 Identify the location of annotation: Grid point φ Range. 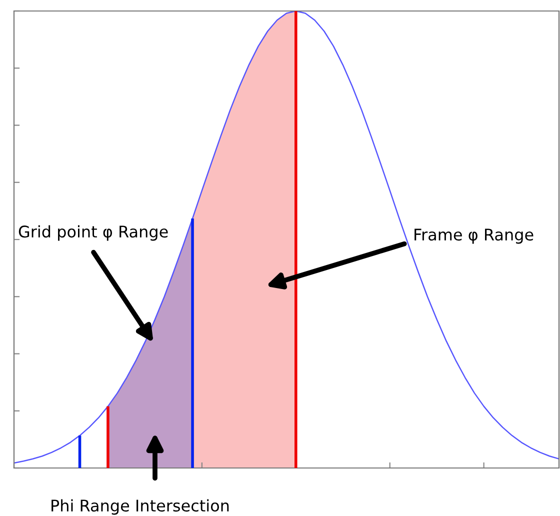
(93, 233).